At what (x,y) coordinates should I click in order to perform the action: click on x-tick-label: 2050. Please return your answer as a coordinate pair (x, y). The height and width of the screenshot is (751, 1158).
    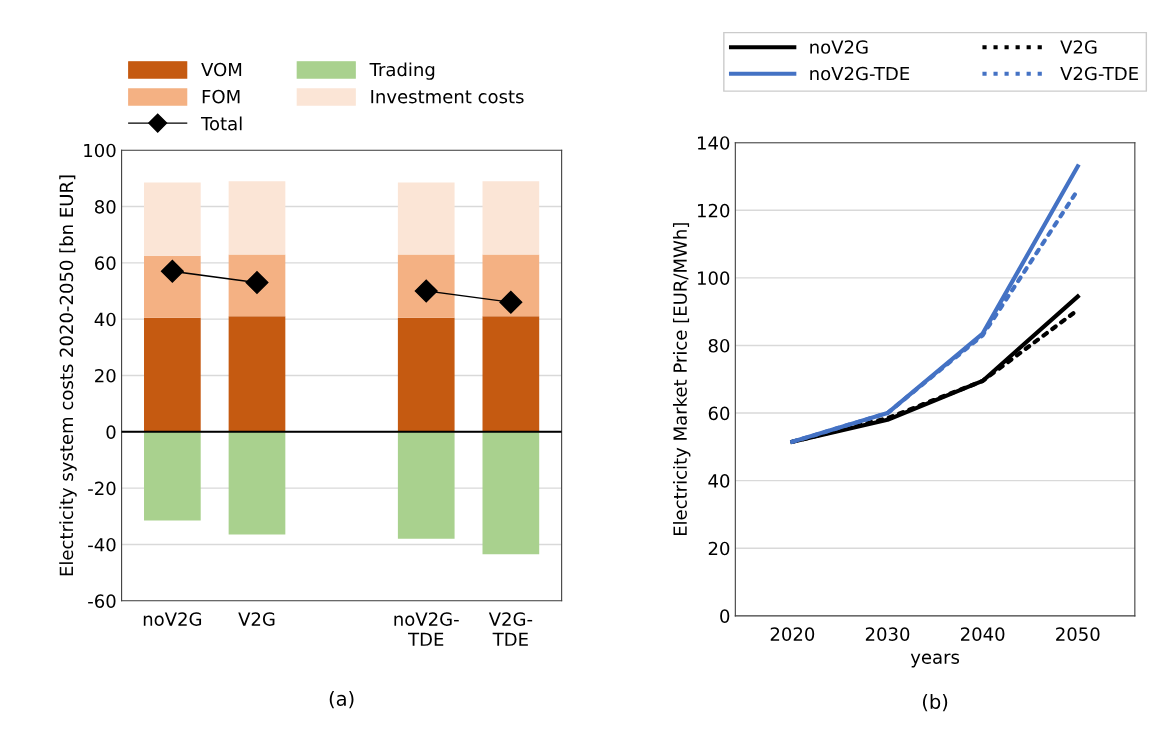
    Looking at the image, I should click on (1078, 634).